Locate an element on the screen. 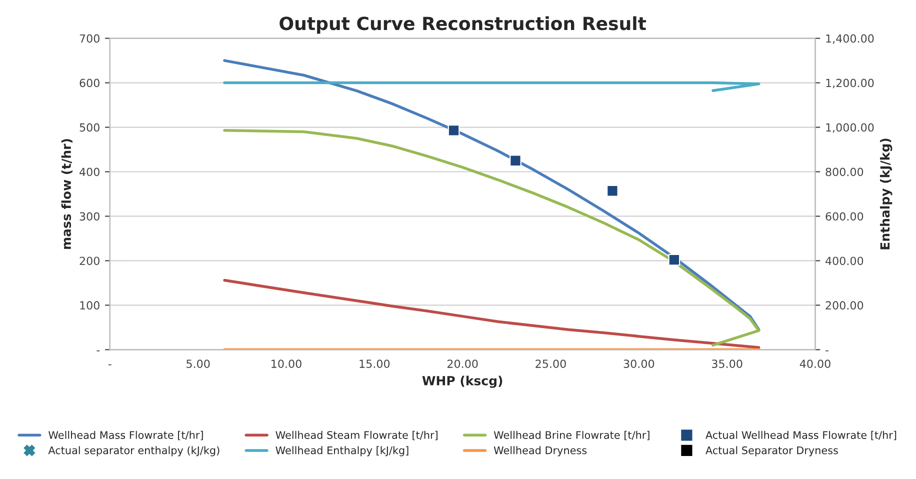 This screenshot has width=916, height=479. y-tick-label: - is located at coordinates (98, 351).